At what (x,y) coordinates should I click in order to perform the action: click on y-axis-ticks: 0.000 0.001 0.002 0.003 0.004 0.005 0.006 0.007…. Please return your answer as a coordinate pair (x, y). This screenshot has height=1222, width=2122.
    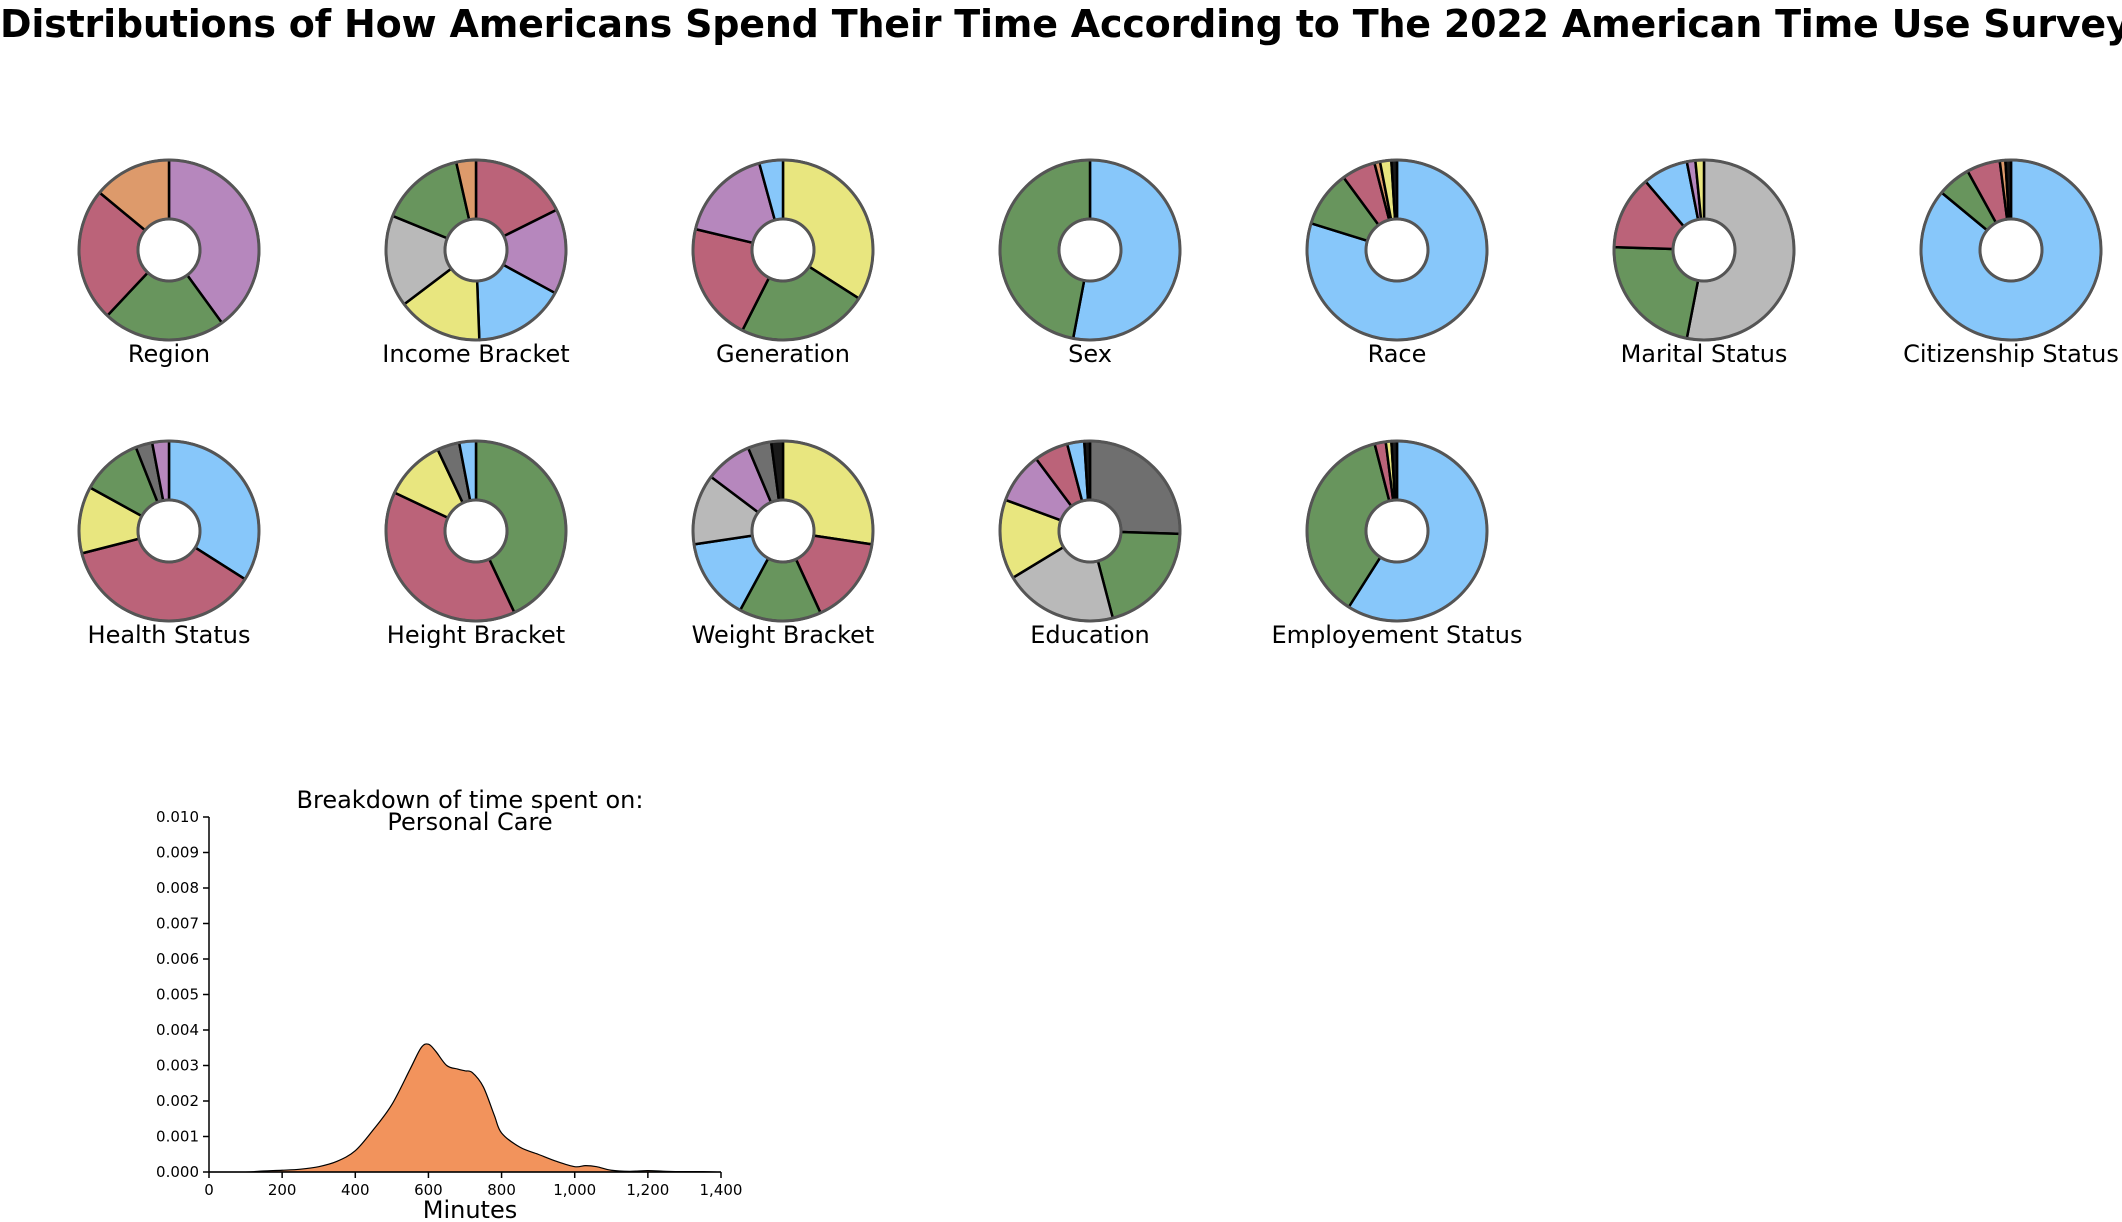
    Looking at the image, I should click on (182, 994).